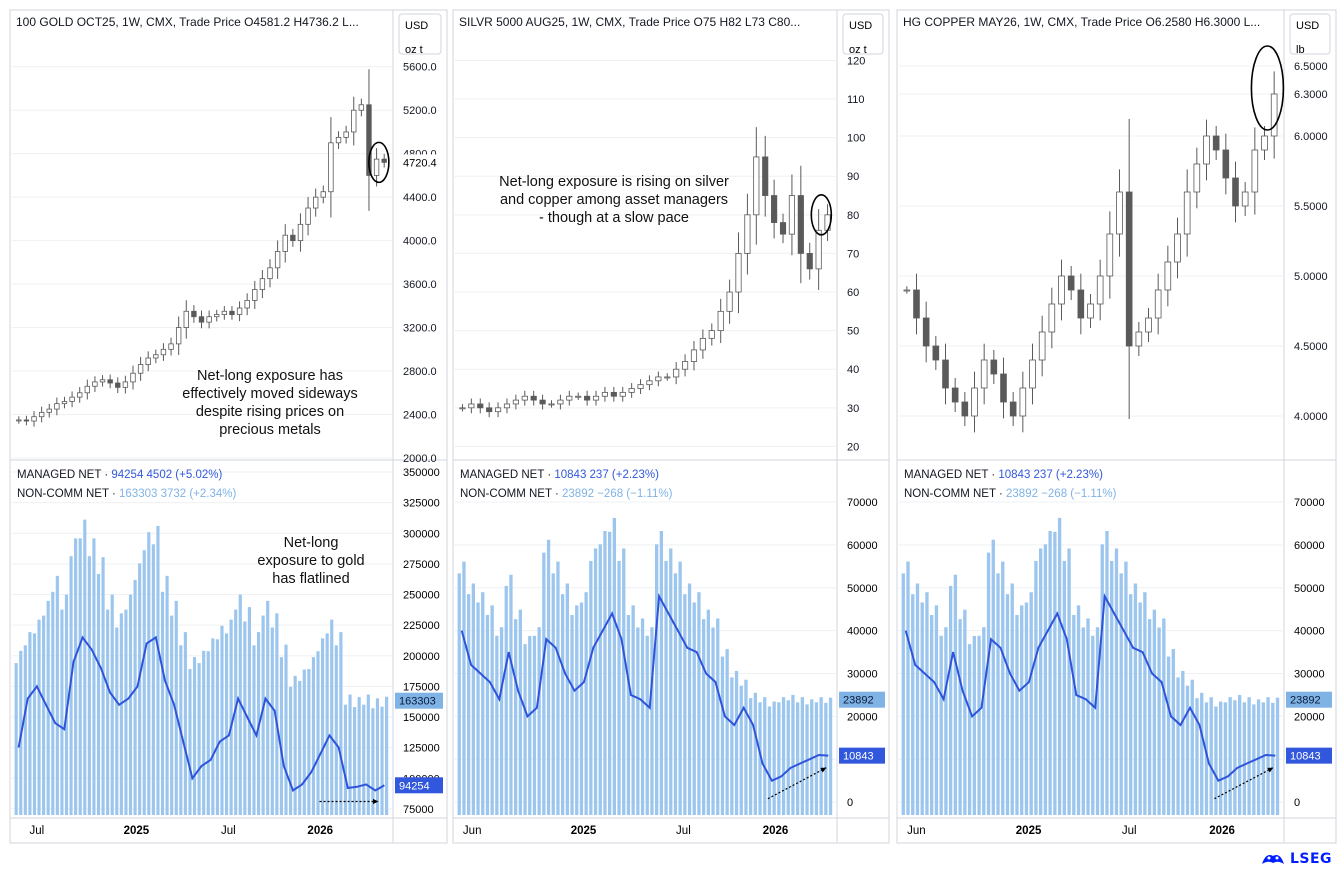  I want to click on price-tick-label: 4.0000, so click(1311, 417).